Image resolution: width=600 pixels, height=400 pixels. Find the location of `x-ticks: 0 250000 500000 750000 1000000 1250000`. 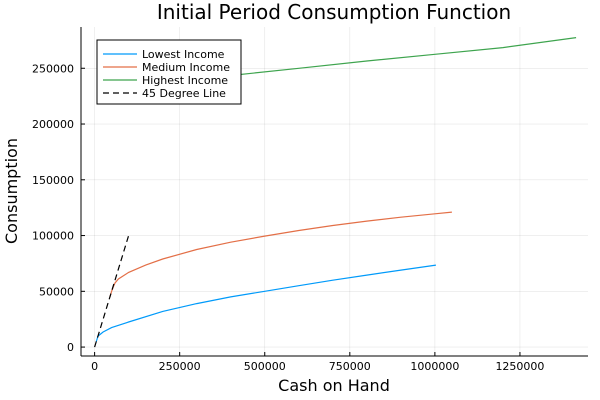

x-ticks: 0 250000 500000 750000 1000000 1250000 is located at coordinates (317, 362).